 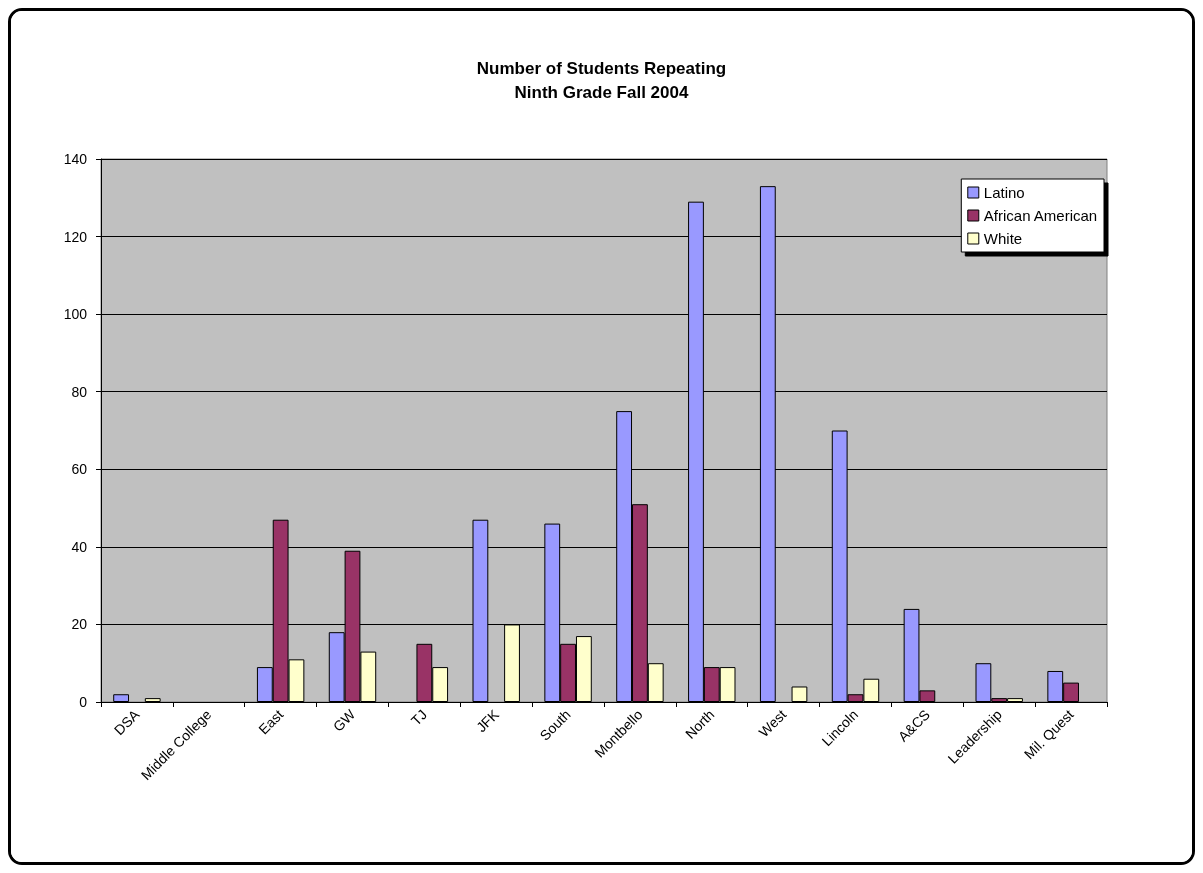 What do you see at coordinates (1003, 238) in the screenshot?
I see `legend-label: White` at bounding box center [1003, 238].